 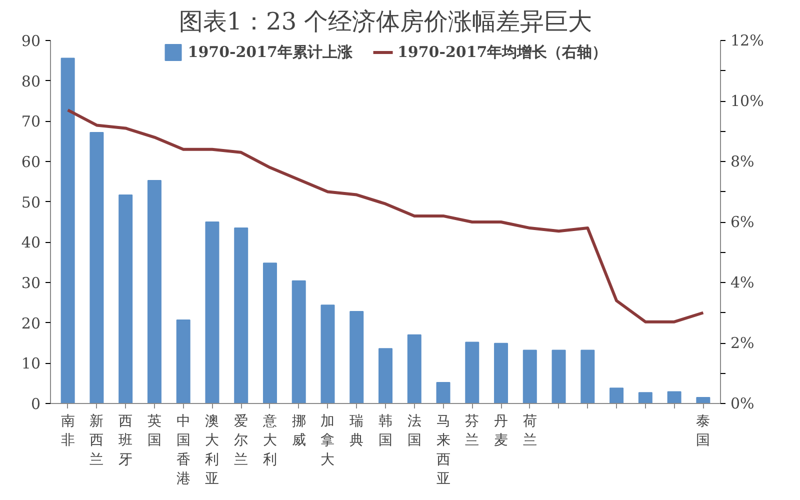 What do you see at coordinates (327, 441) in the screenshot?
I see `x-tick-label: 加拿大` at bounding box center [327, 441].